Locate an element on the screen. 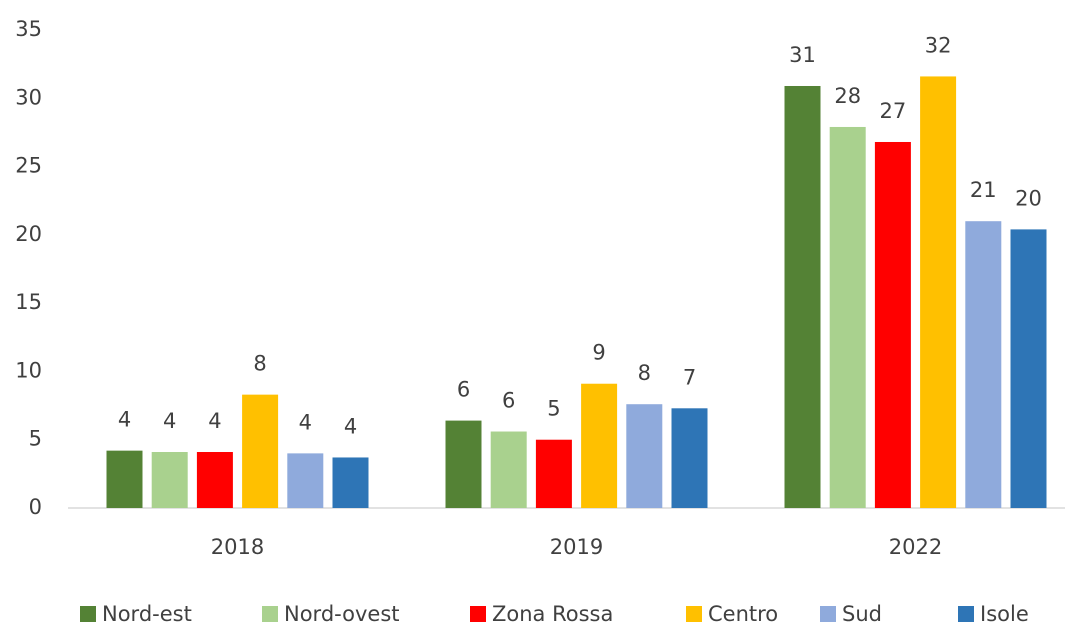  y-tick-label: 10 is located at coordinates (28, 370).